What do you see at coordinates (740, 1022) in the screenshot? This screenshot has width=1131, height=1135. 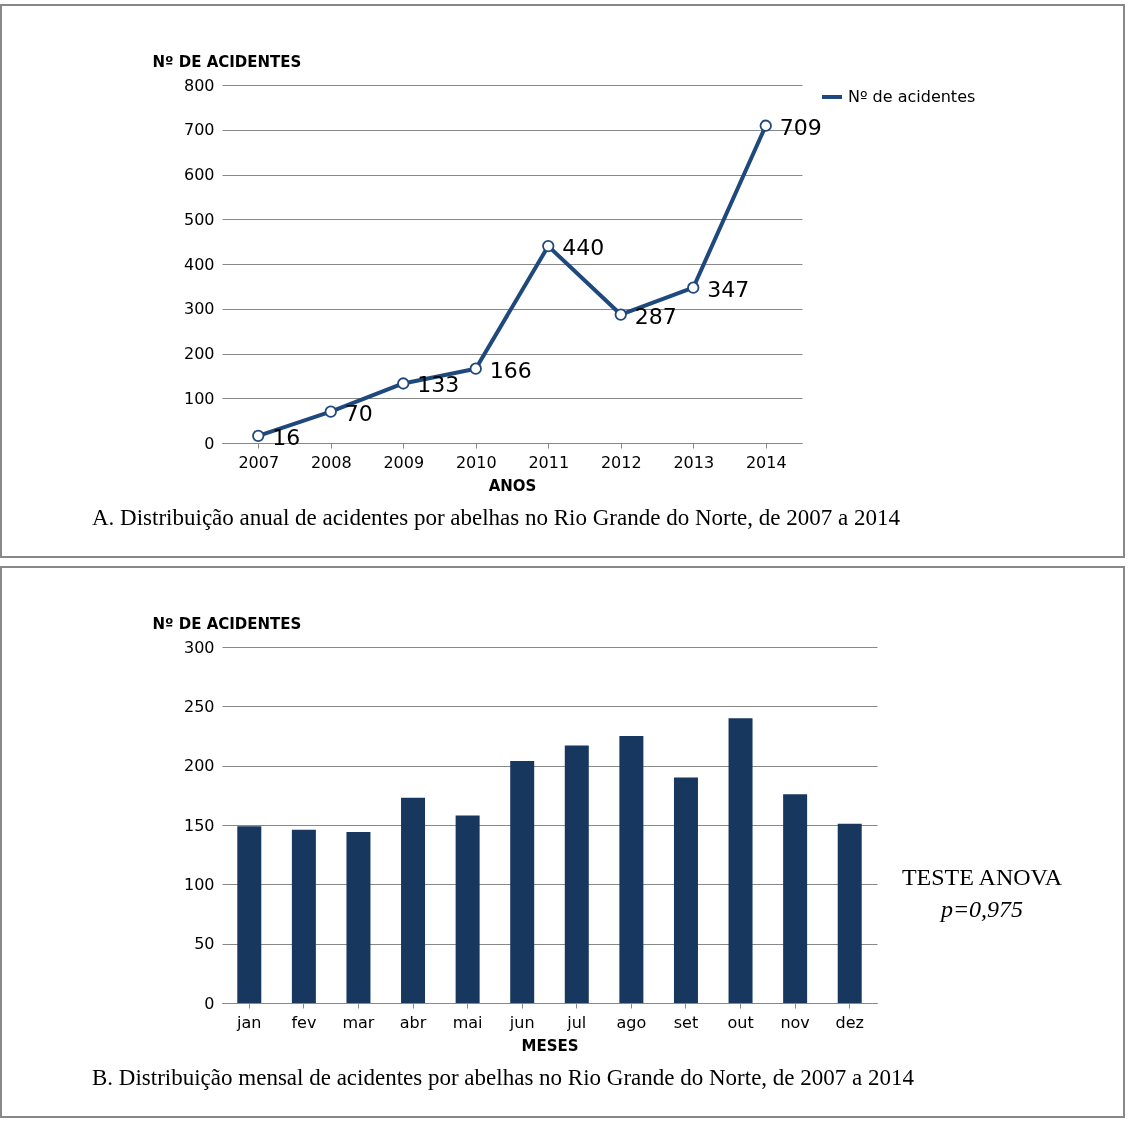 I see `x-tick-label: out` at bounding box center [740, 1022].